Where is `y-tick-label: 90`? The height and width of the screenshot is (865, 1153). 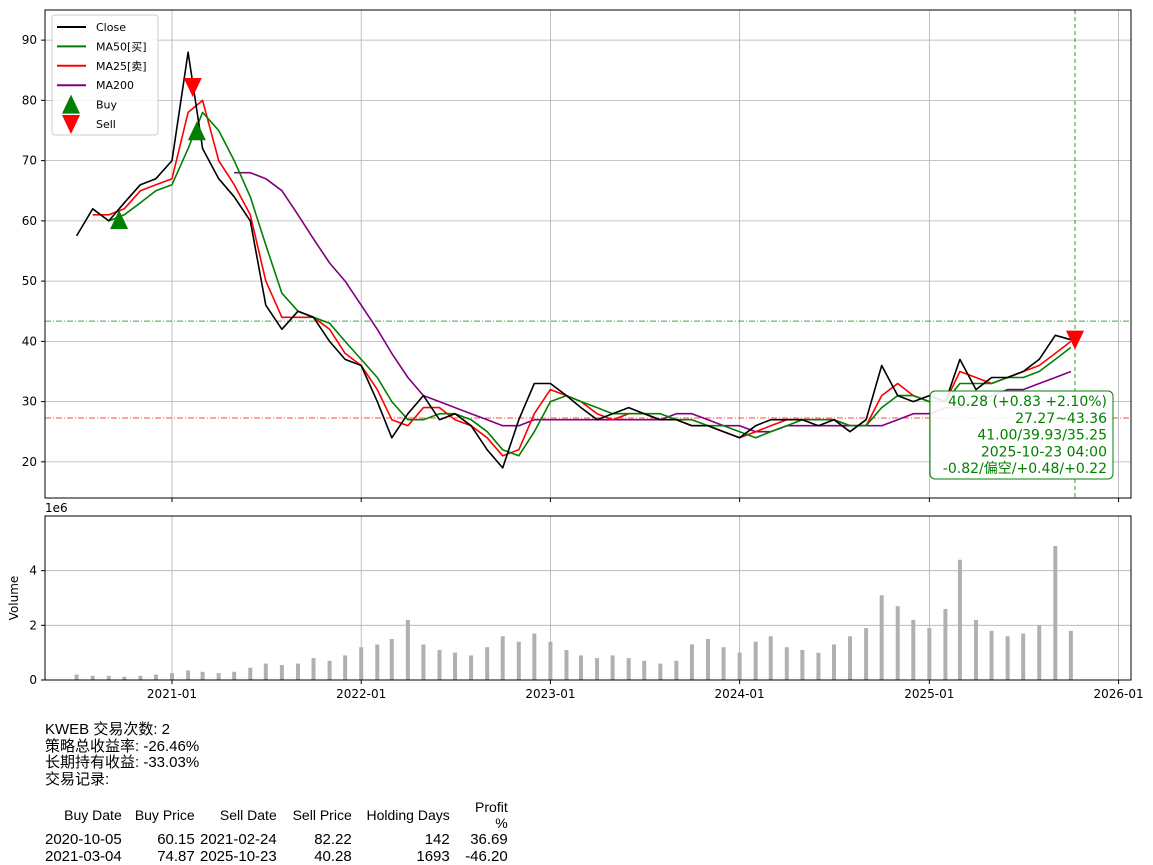
y-tick-label: 90 is located at coordinates (29, 40).